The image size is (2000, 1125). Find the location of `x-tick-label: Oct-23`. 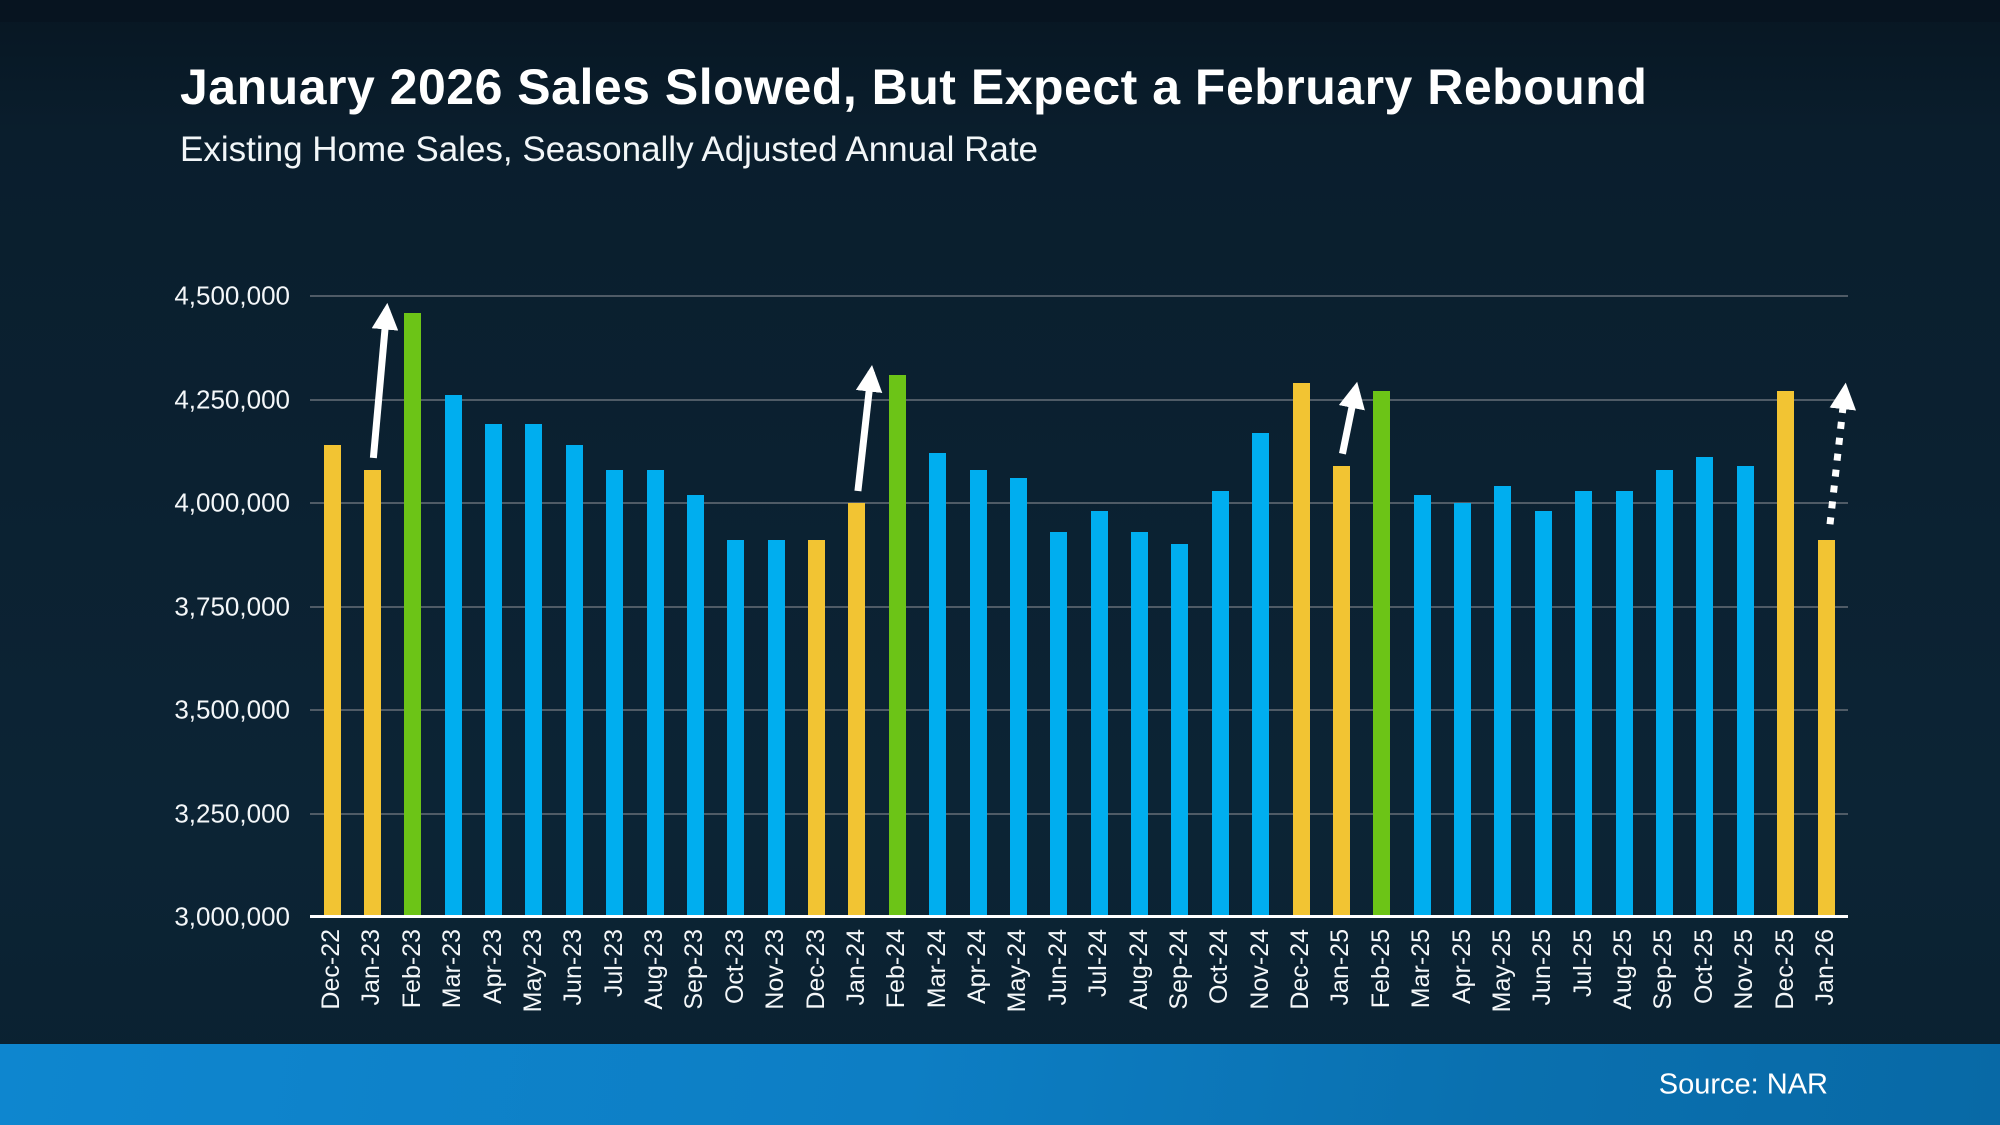

x-tick-label: Oct-23 is located at coordinates (734, 967).